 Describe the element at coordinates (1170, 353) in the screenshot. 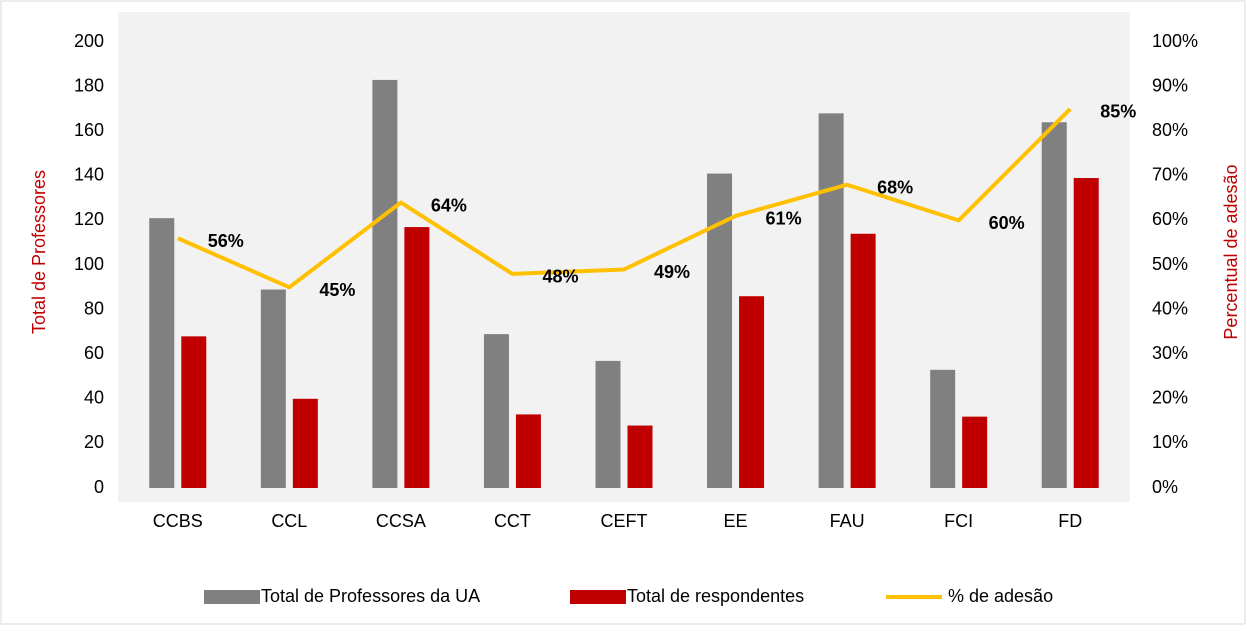

I see `y2-tick-label: 30%` at that location.